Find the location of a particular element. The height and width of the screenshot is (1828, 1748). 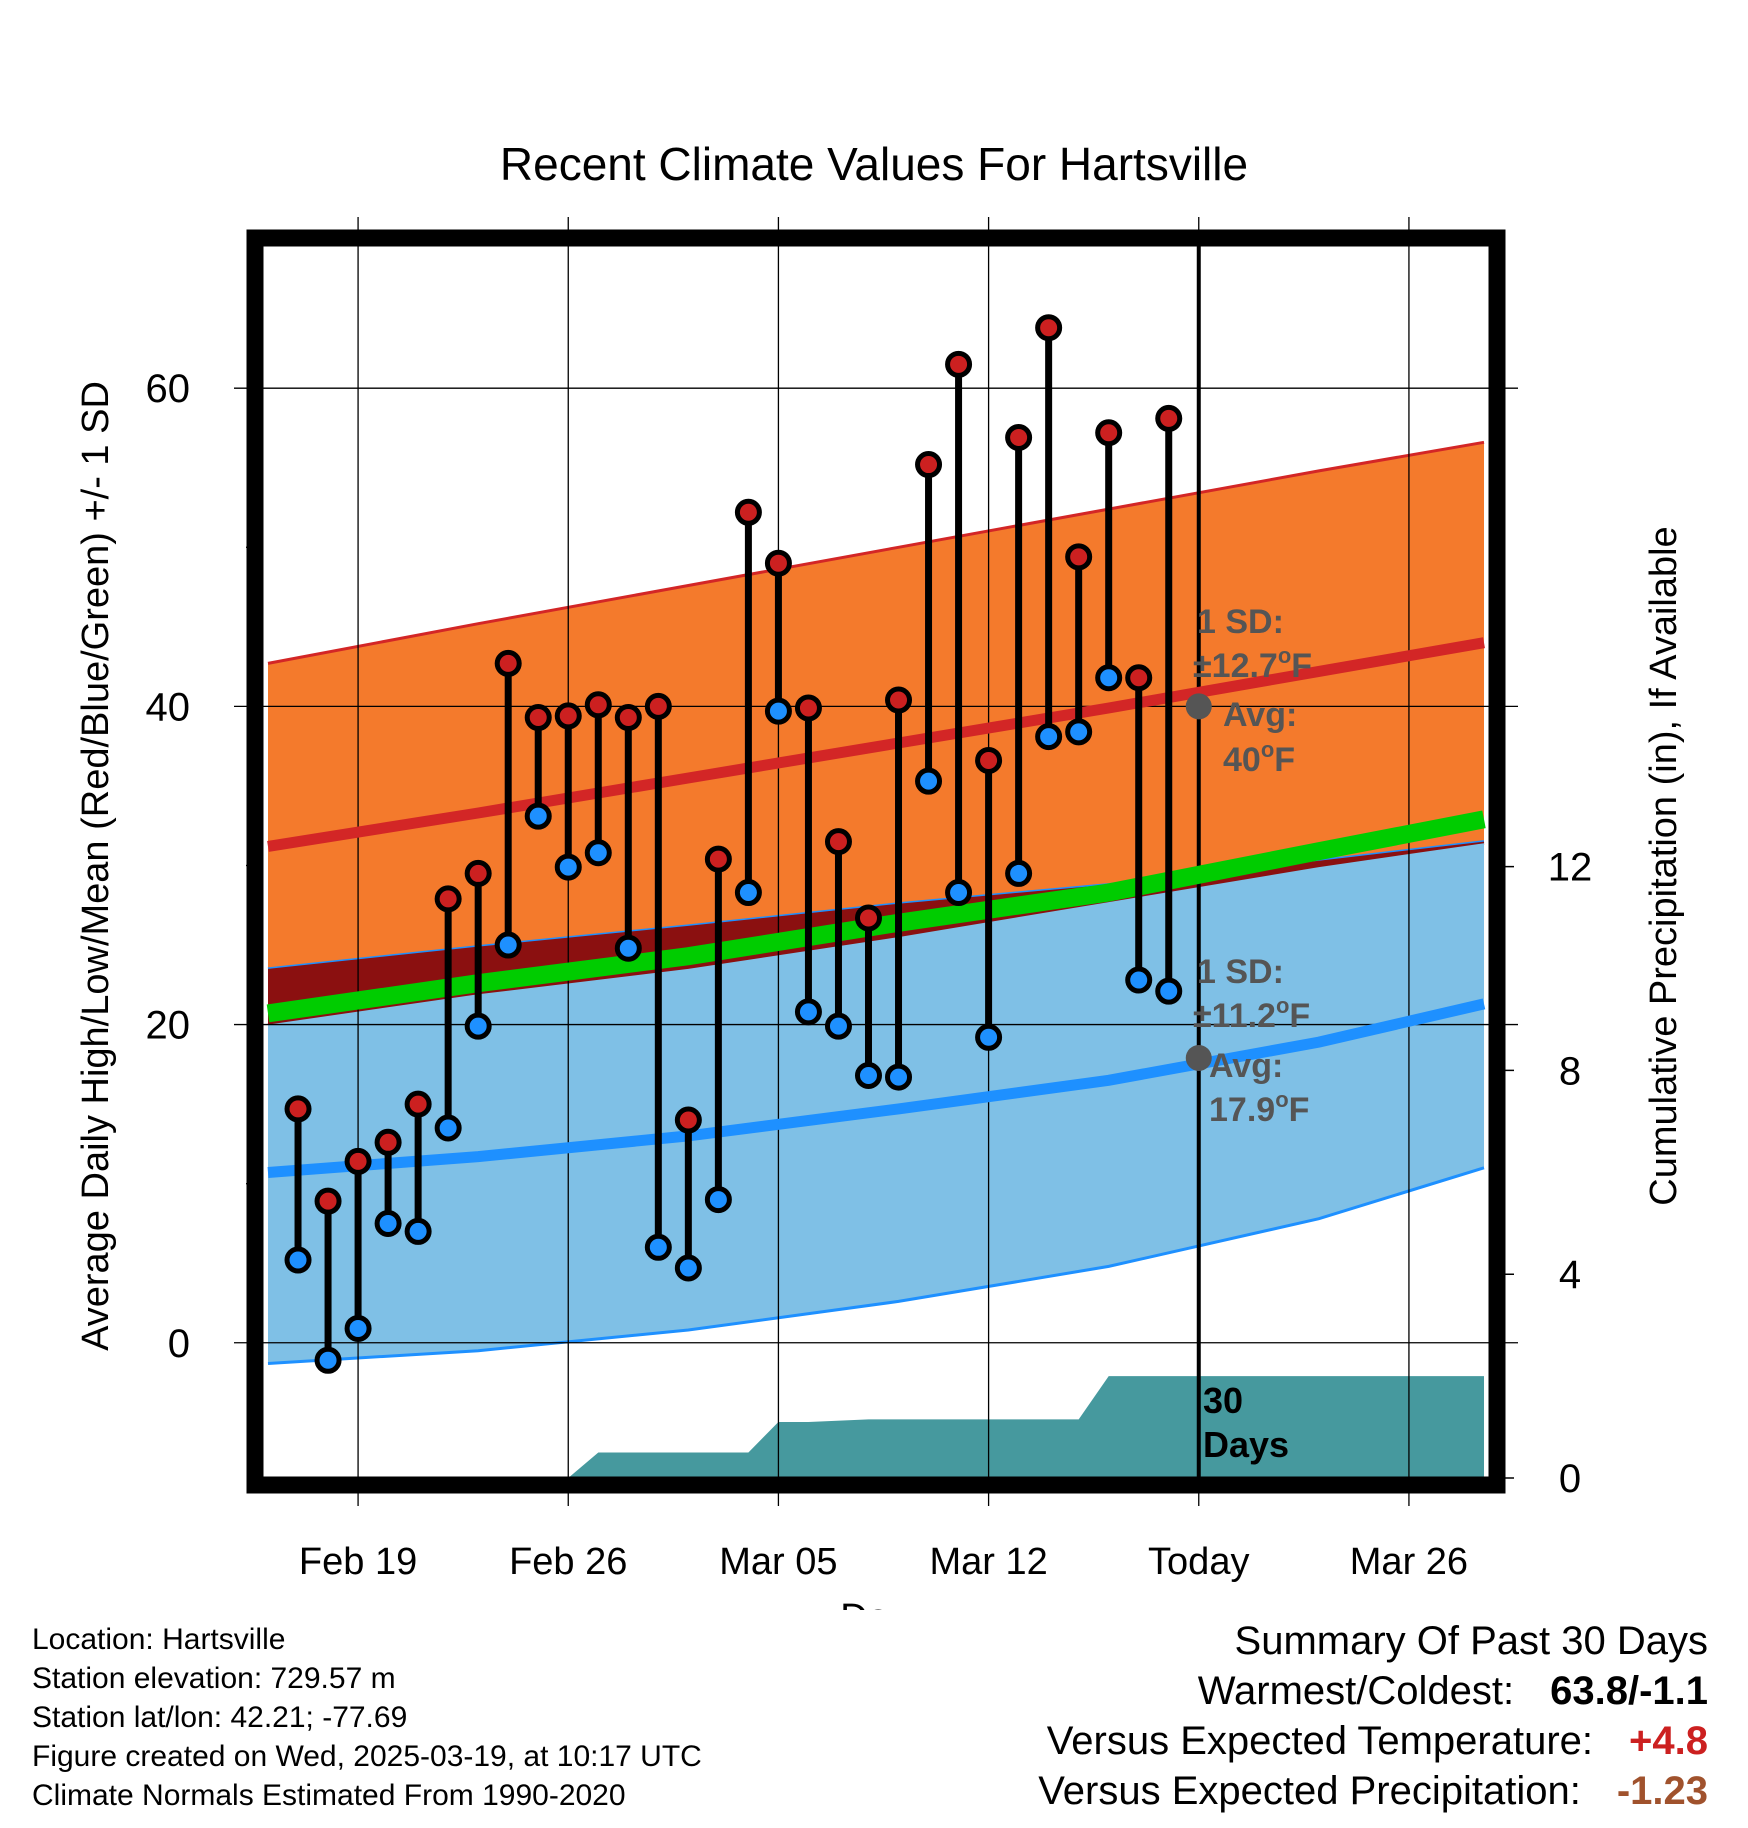

y-tick-label: 40 is located at coordinates (168, 707).